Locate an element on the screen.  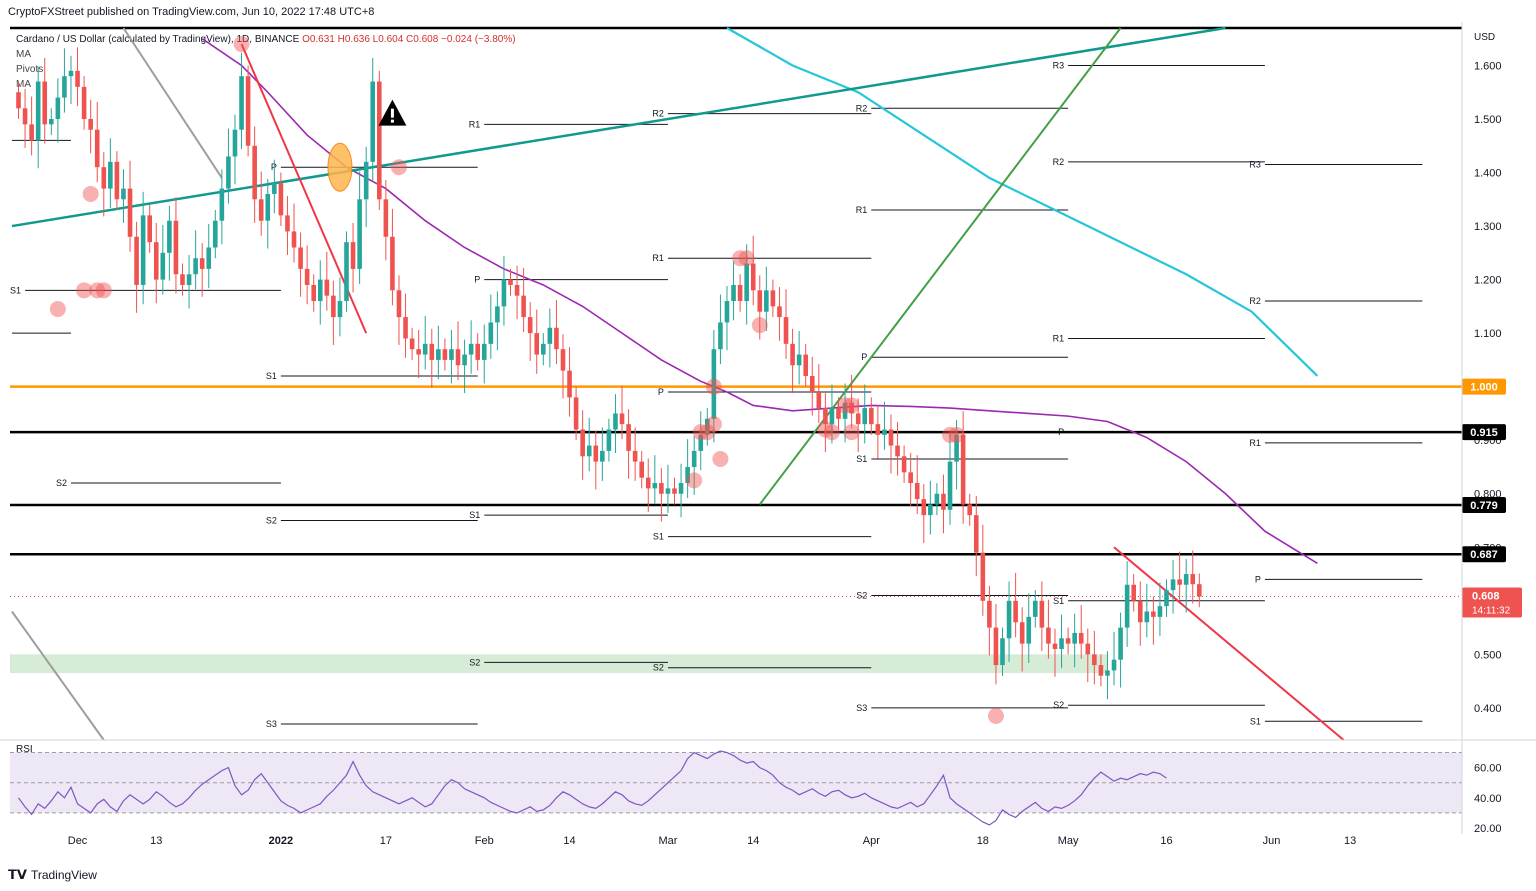
pivot-label: S3 is located at coordinates (861, 708).